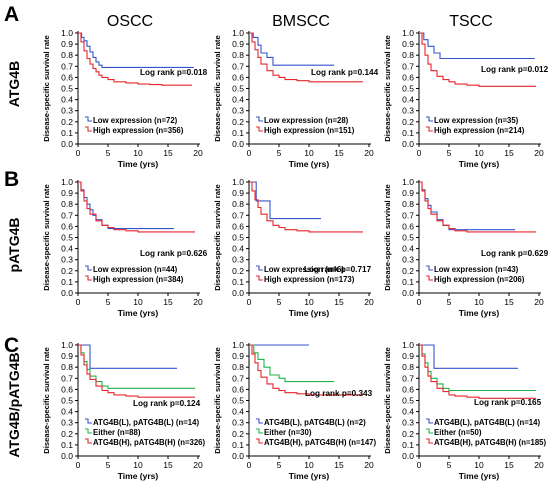 Image resolution: width=550 pixels, height=490 pixels. Describe the element at coordinates (149, 442) in the screenshot. I see `legend-label: ATG4B(H), pATG4B(H) (n=326)` at that location.